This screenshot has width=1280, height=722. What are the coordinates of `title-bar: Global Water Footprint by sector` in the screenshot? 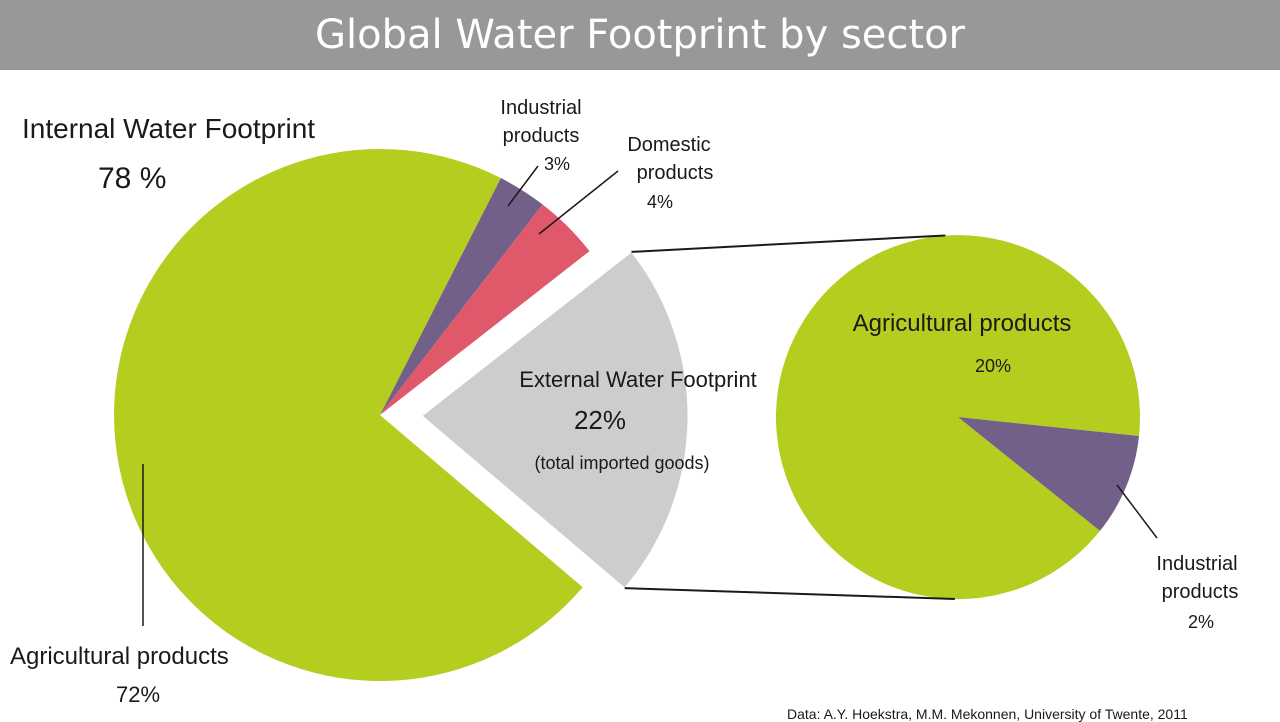 It's located at (640, 35).